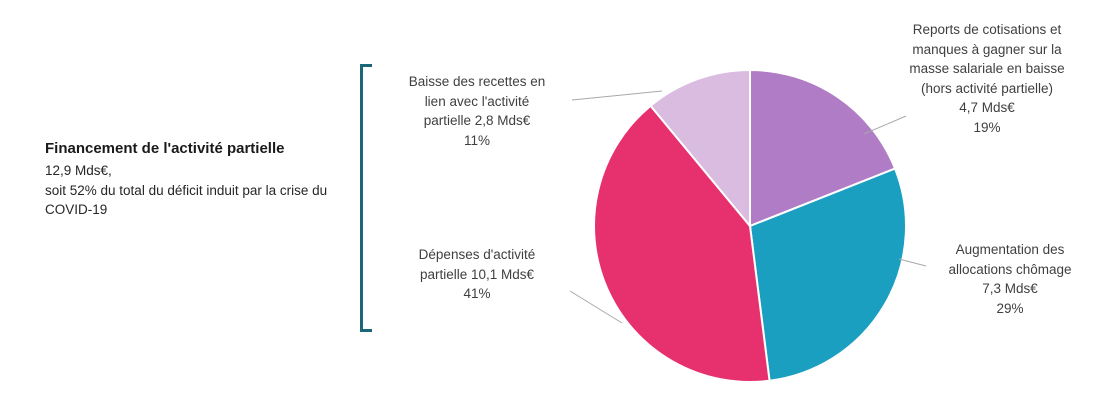 This screenshot has height=406, width=1104. I want to click on bracket-shape, so click(366, 198).